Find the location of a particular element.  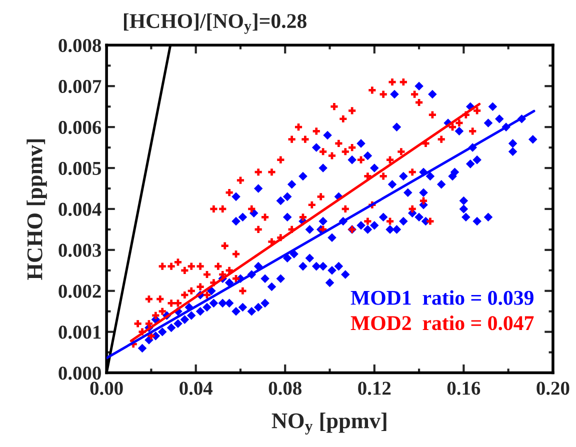

series-label: MOD1 ratio = 0.039 is located at coordinates (442, 297).